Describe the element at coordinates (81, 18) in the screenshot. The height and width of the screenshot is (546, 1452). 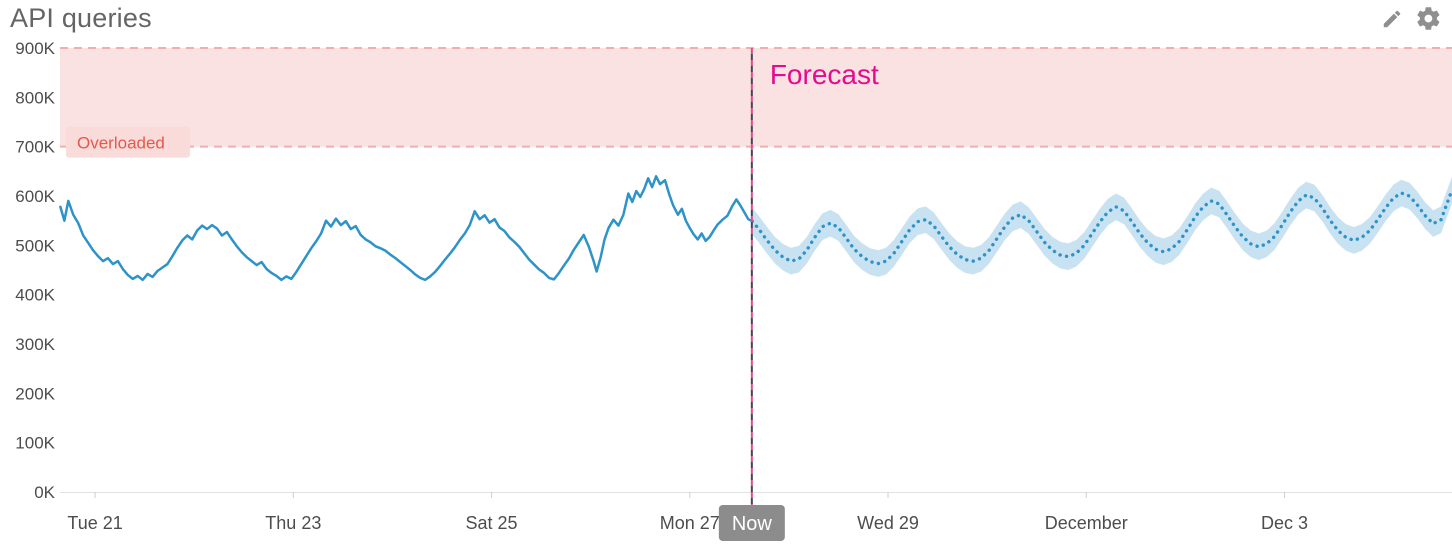
I see `page-title: API queries` at that location.